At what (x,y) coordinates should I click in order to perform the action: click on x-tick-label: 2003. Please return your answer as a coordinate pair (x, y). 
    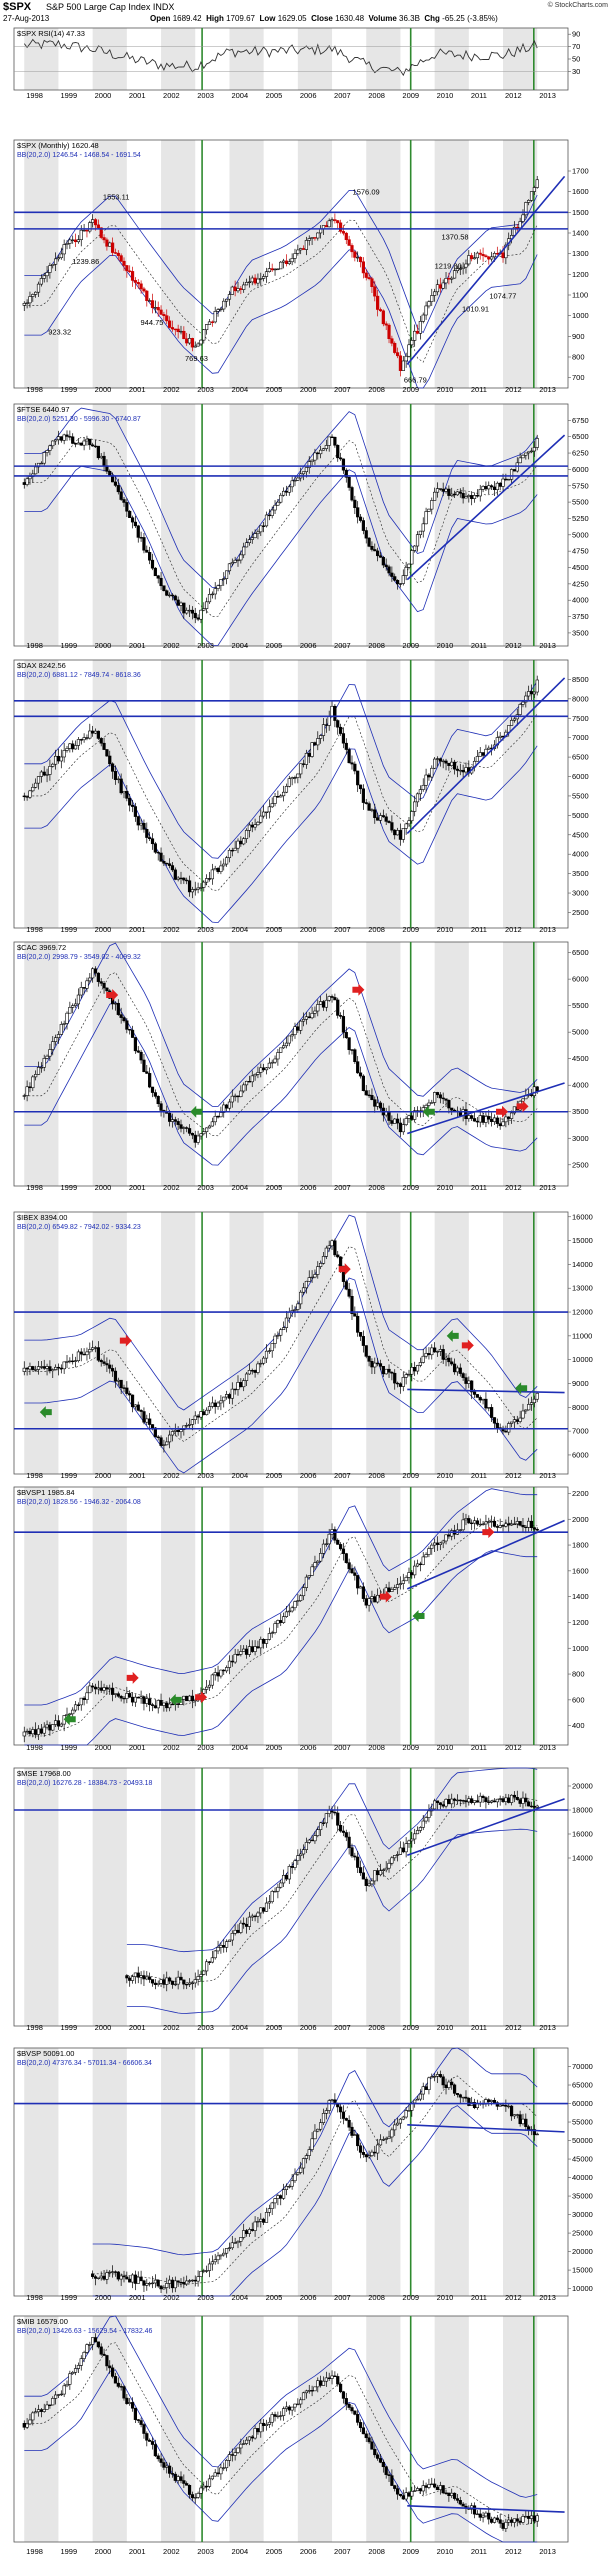
    Looking at the image, I should click on (205, 929).